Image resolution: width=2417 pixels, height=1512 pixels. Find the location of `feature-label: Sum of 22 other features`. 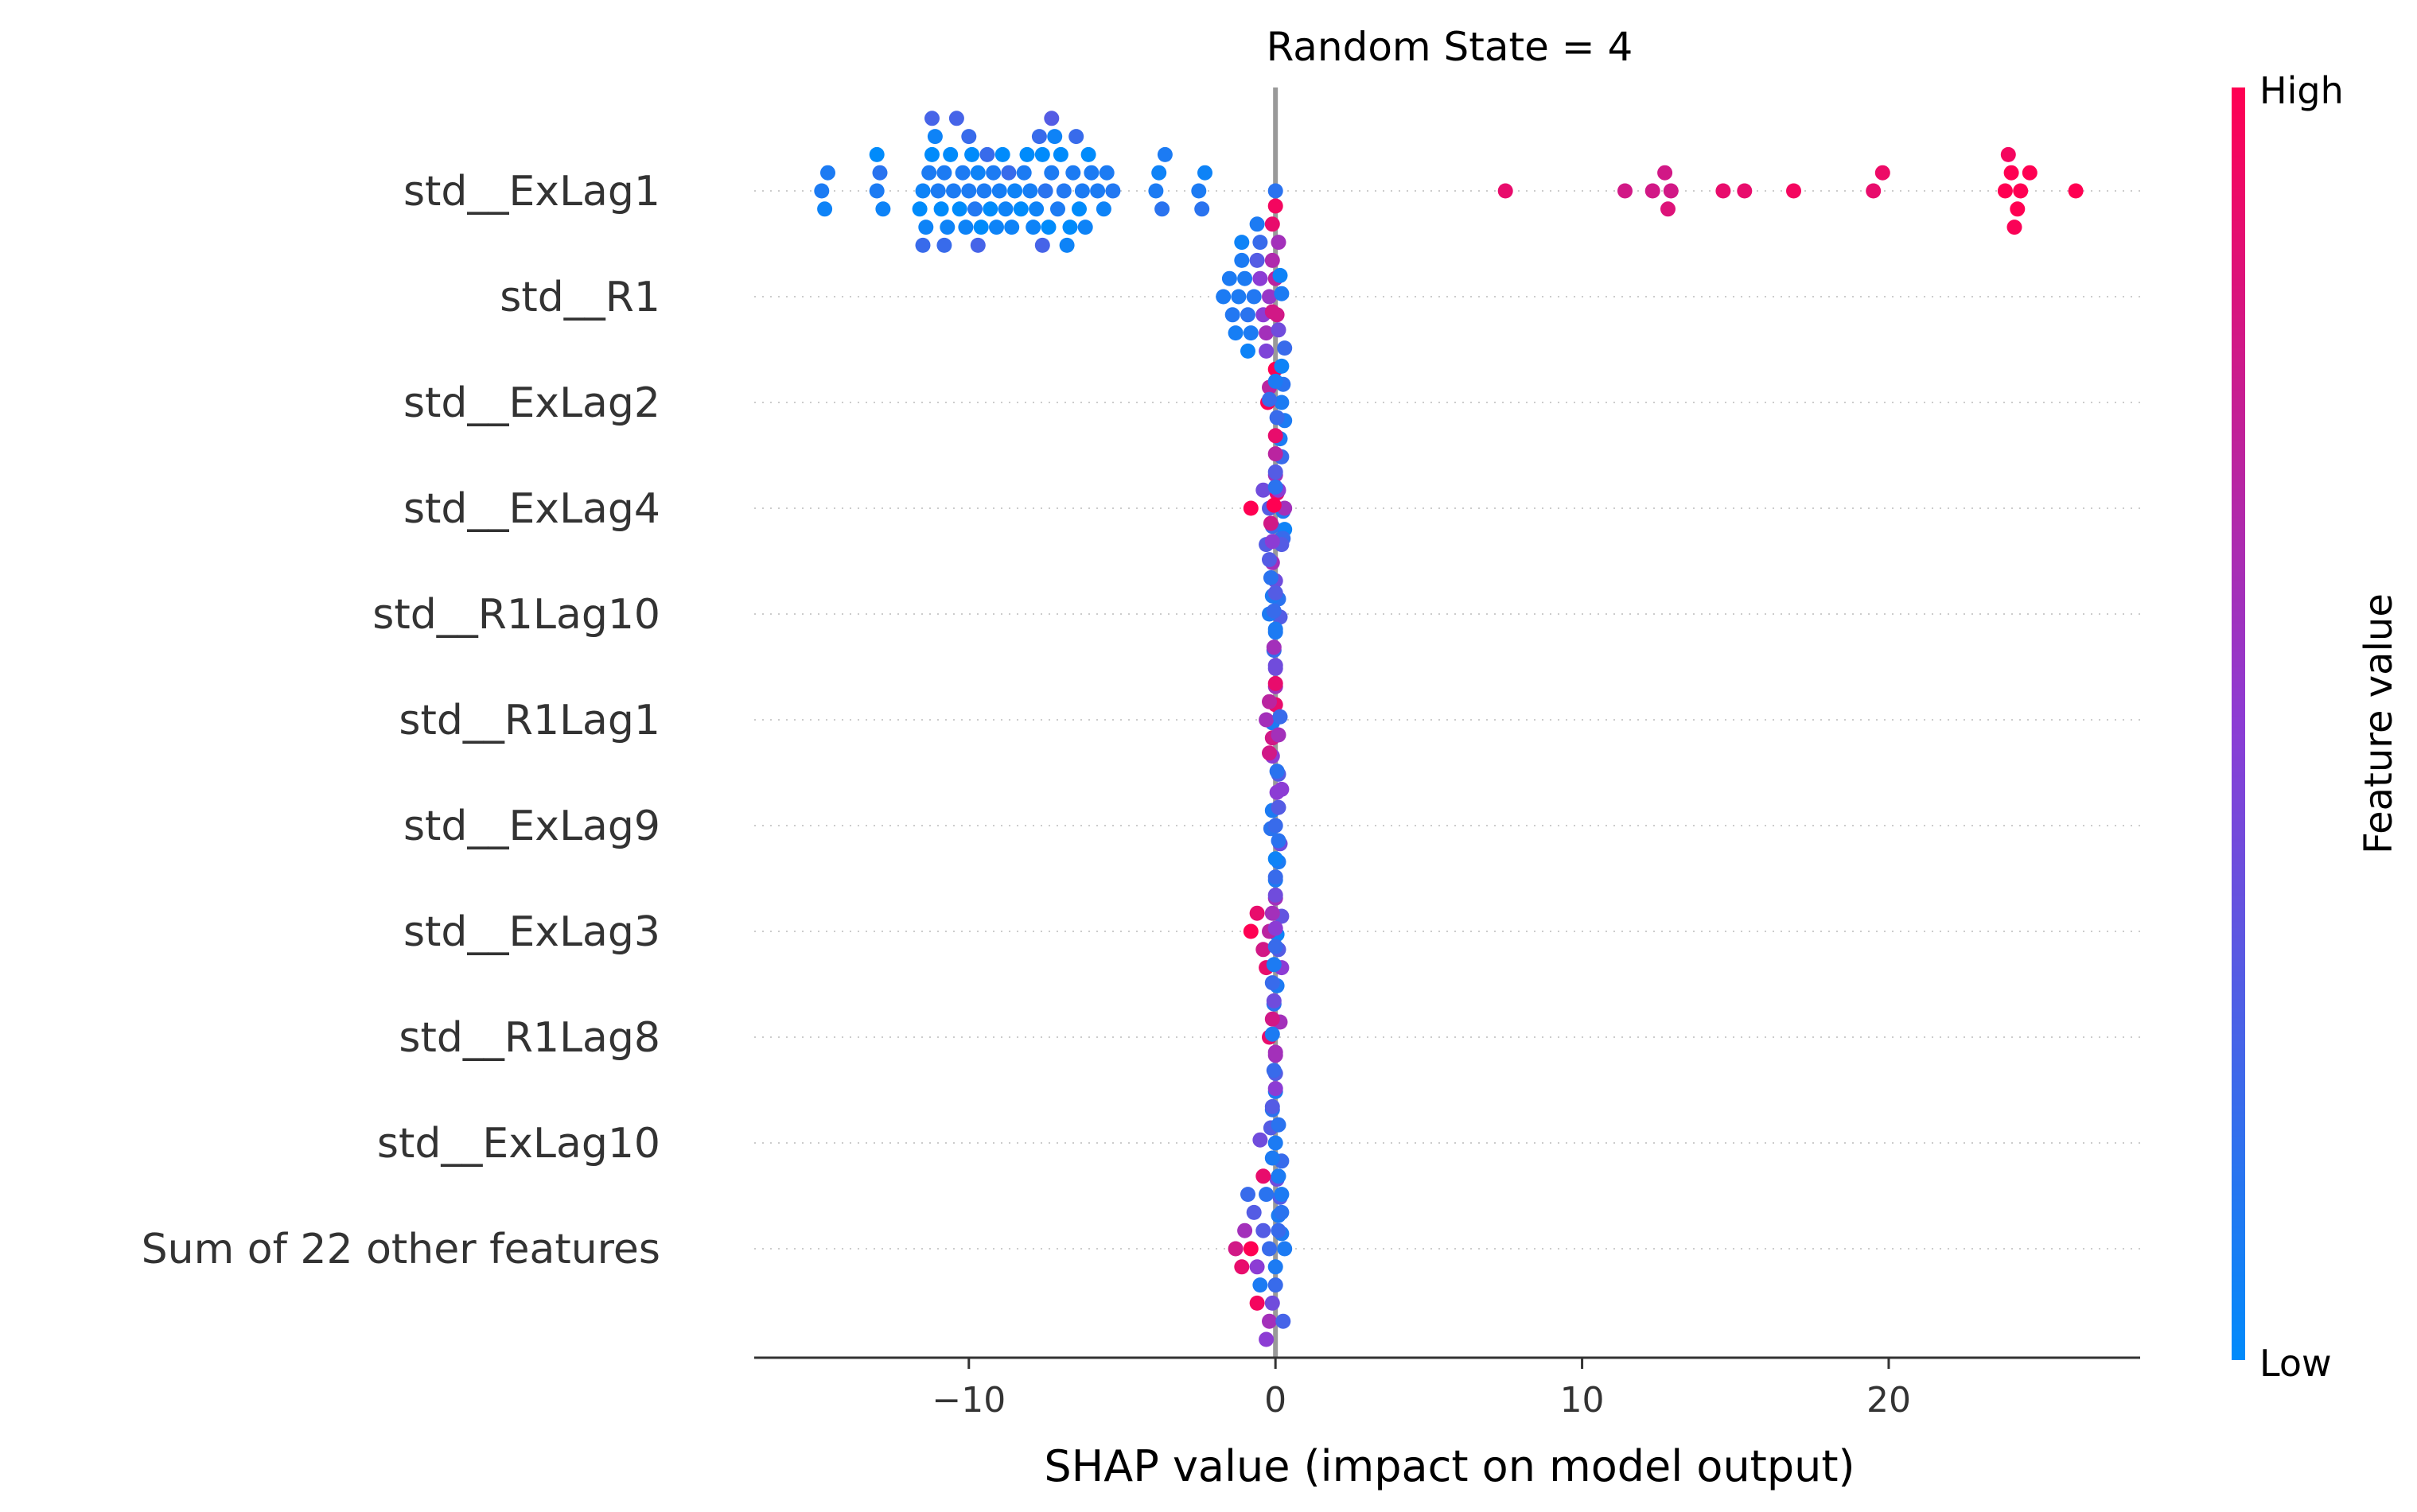

feature-label: Sum of 22 other features is located at coordinates (401, 1249).